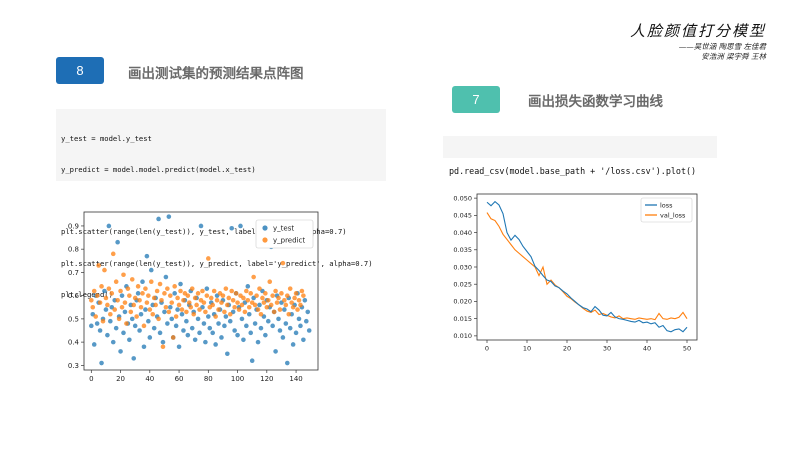  Describe the element at coordinates (179, 379) in the screenshot. I see `x-tick-label: 60` at that location.